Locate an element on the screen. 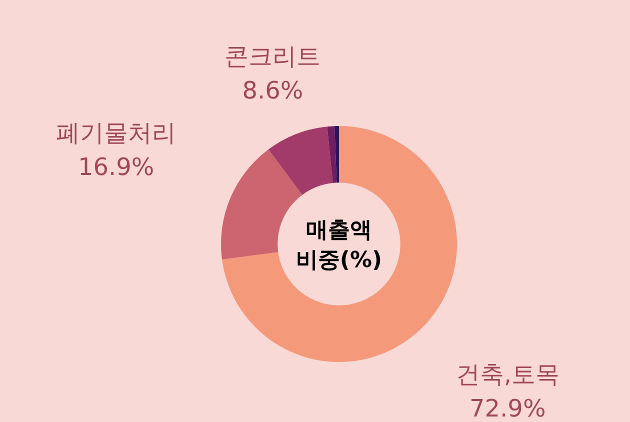  text: 매출액 비중(%) is located at coordinates (339, 245).